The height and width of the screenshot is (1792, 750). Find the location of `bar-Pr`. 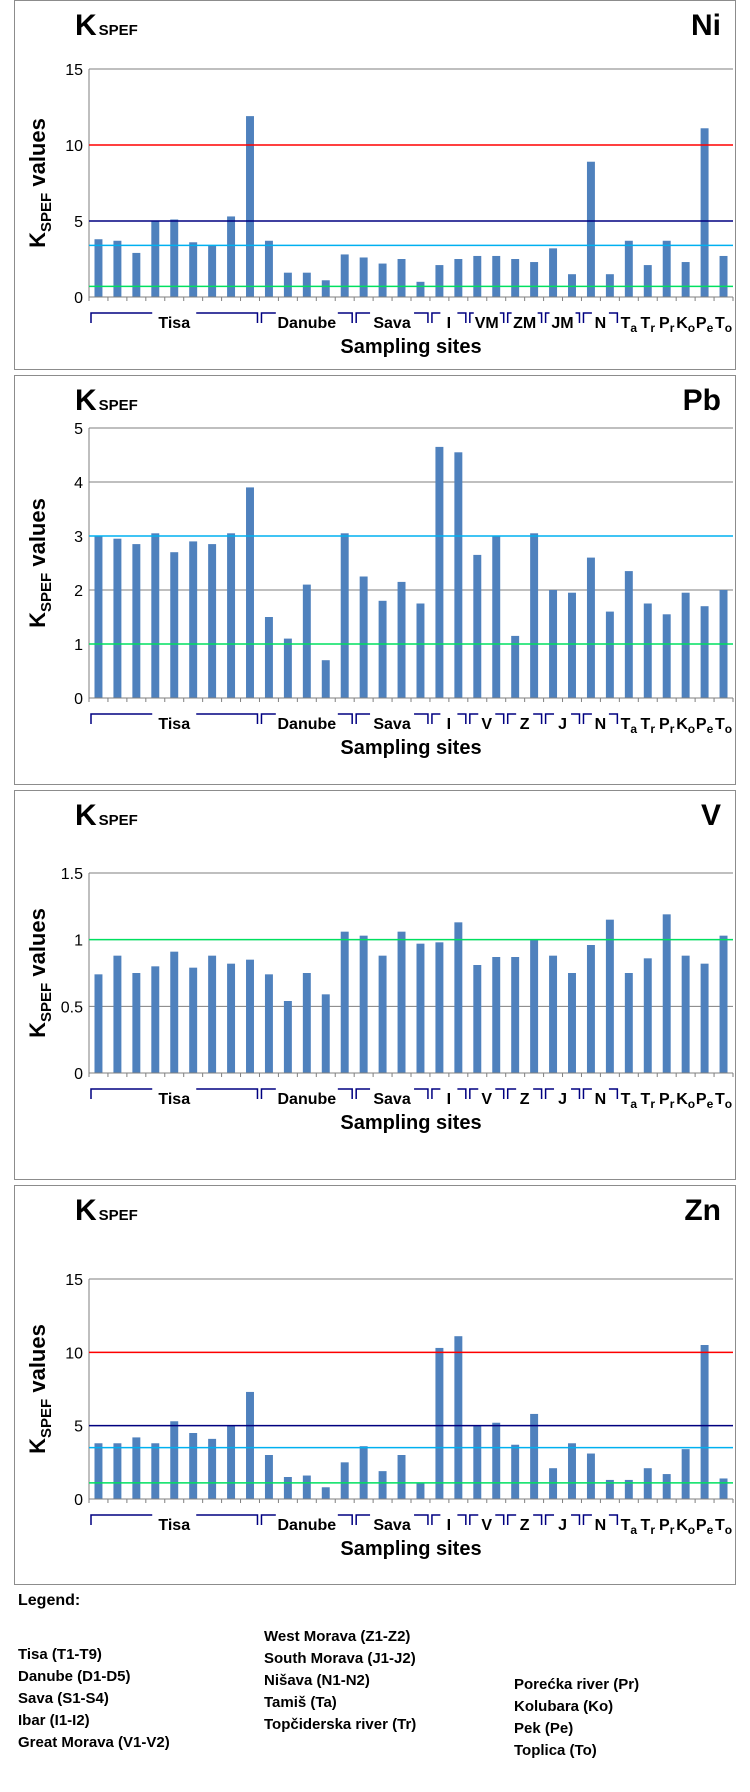

bar-Pr is located at coordinates (666, 1486).